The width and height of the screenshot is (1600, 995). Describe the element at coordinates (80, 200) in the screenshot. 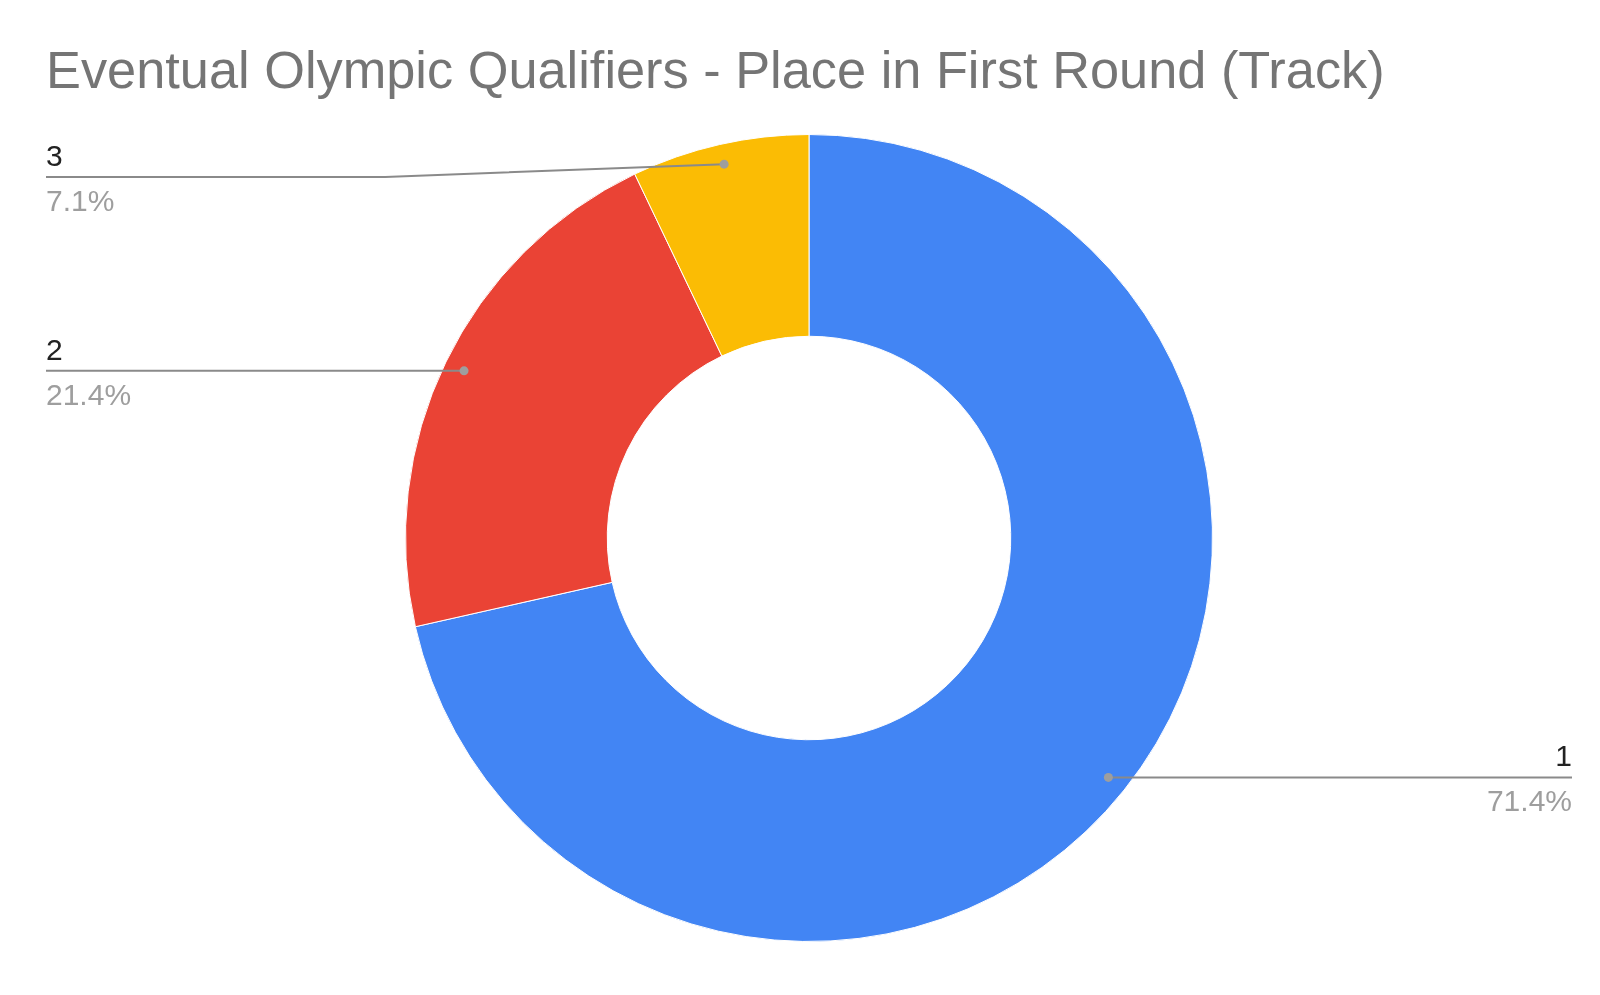

I see `data-label: 7.1%` at that location.